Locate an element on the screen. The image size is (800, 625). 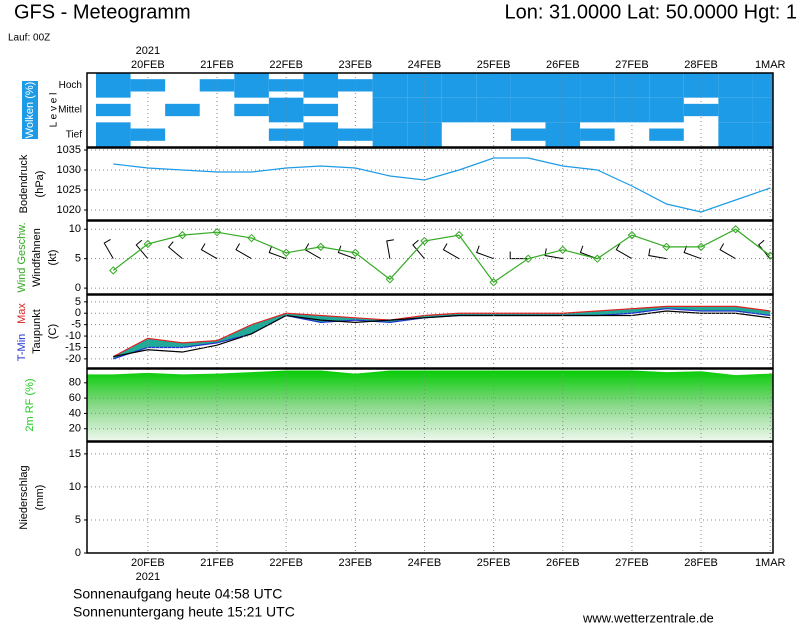
y-tick-label: 20 is located at coordinates (75, 429).